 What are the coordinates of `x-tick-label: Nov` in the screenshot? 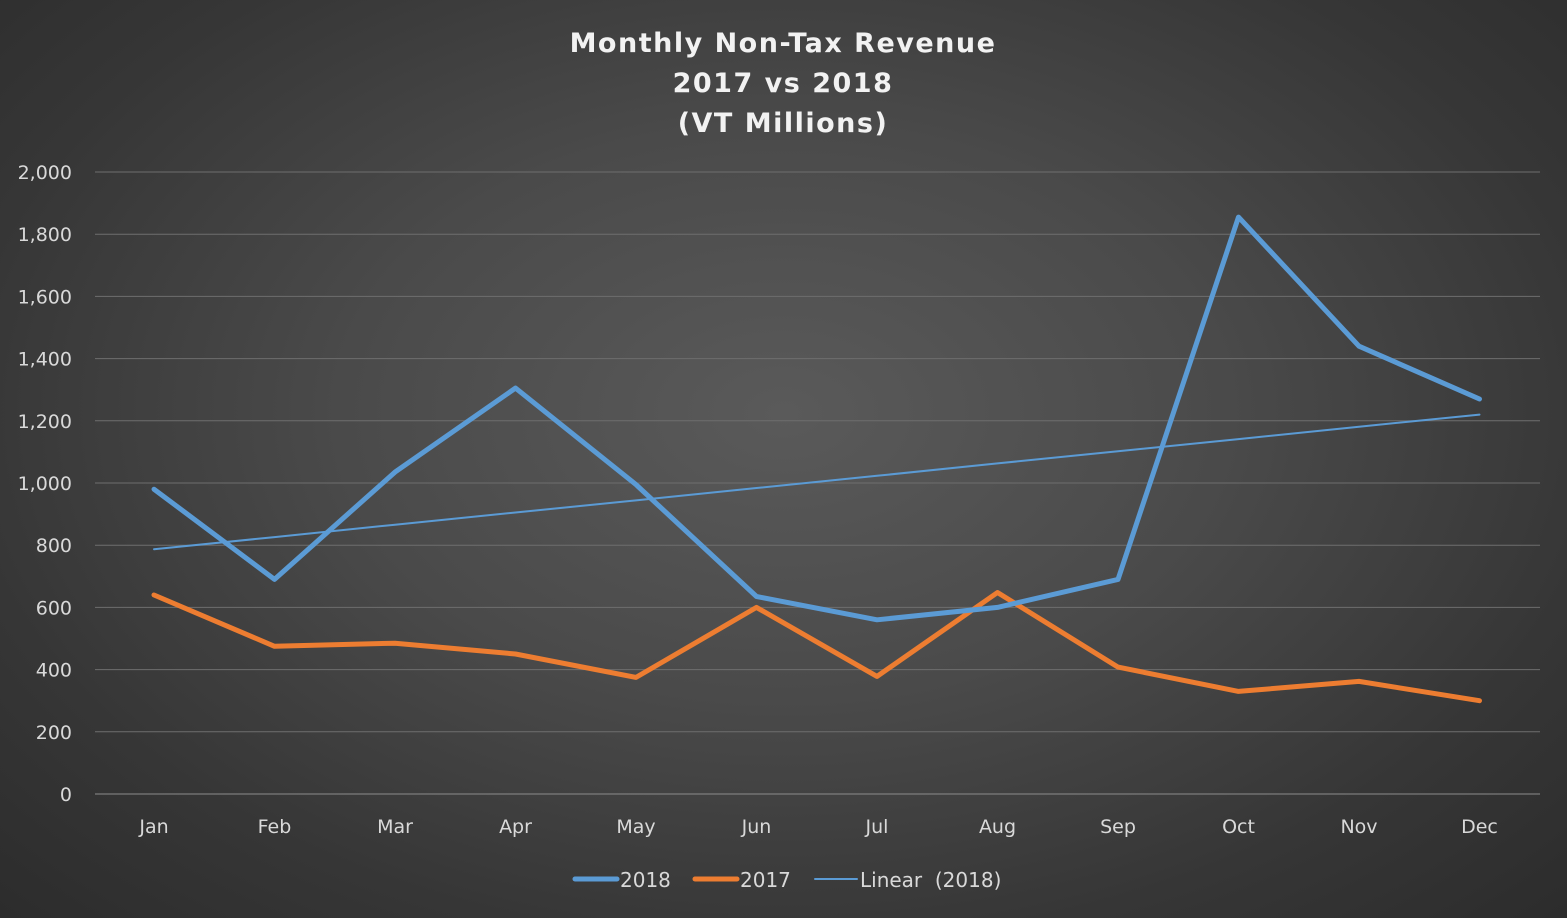 It's located at (1358, 827).